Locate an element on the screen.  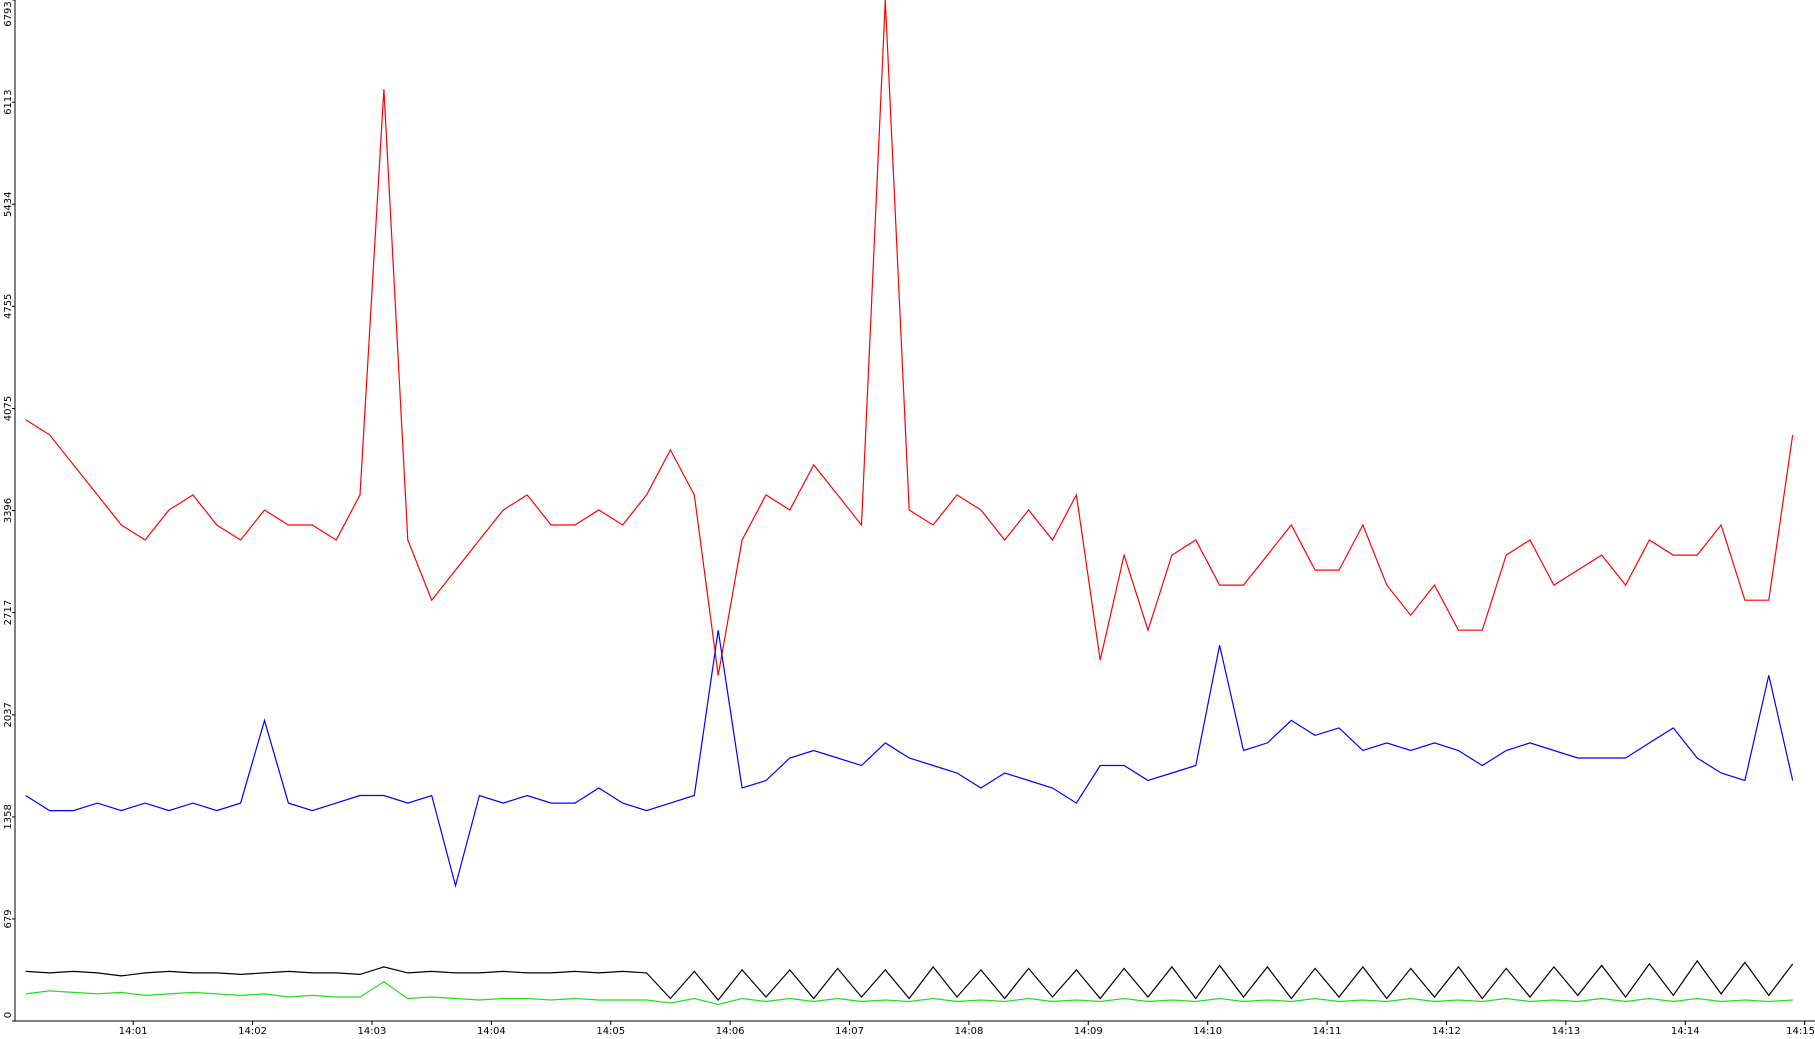
y-tick-label: 1358 is located at coordinates (8, 816).